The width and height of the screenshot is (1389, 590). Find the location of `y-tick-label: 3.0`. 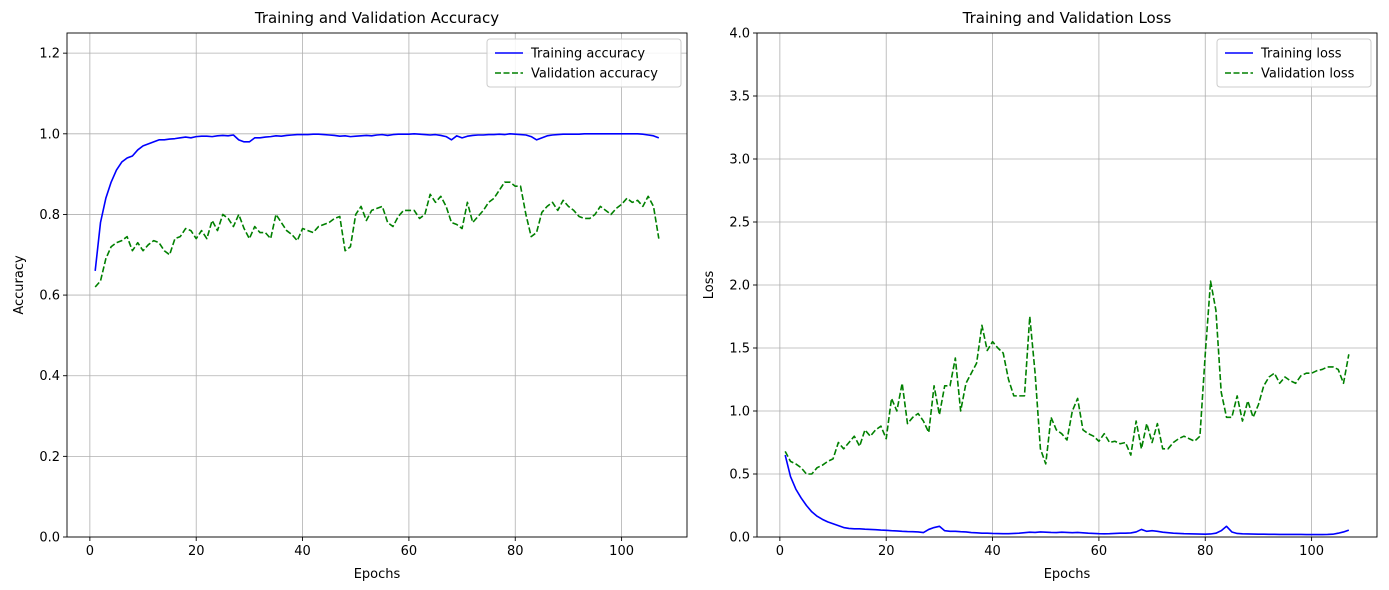

y-tick-label: 3.0 is located at coordinates (739, 160).